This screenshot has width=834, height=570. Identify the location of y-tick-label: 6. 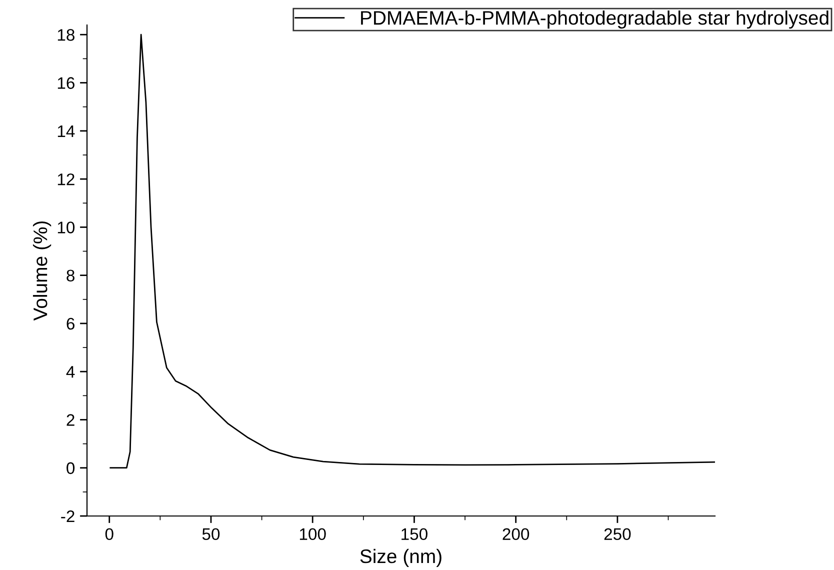
(70, 324).